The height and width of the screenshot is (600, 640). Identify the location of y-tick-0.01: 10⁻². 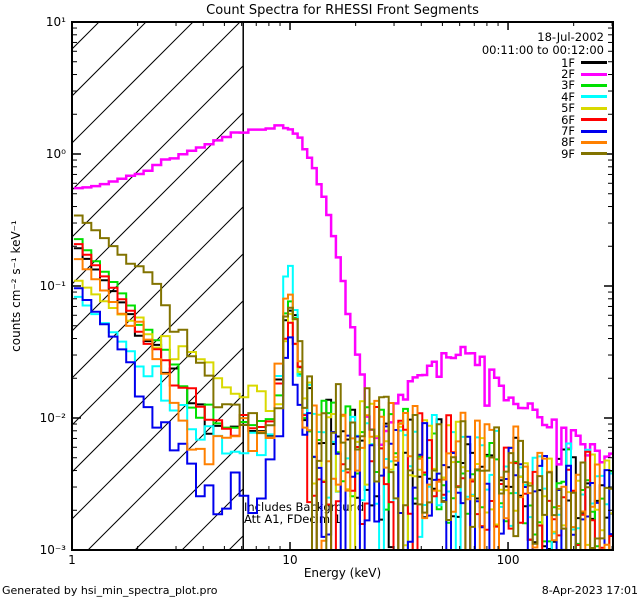
(53, 418).